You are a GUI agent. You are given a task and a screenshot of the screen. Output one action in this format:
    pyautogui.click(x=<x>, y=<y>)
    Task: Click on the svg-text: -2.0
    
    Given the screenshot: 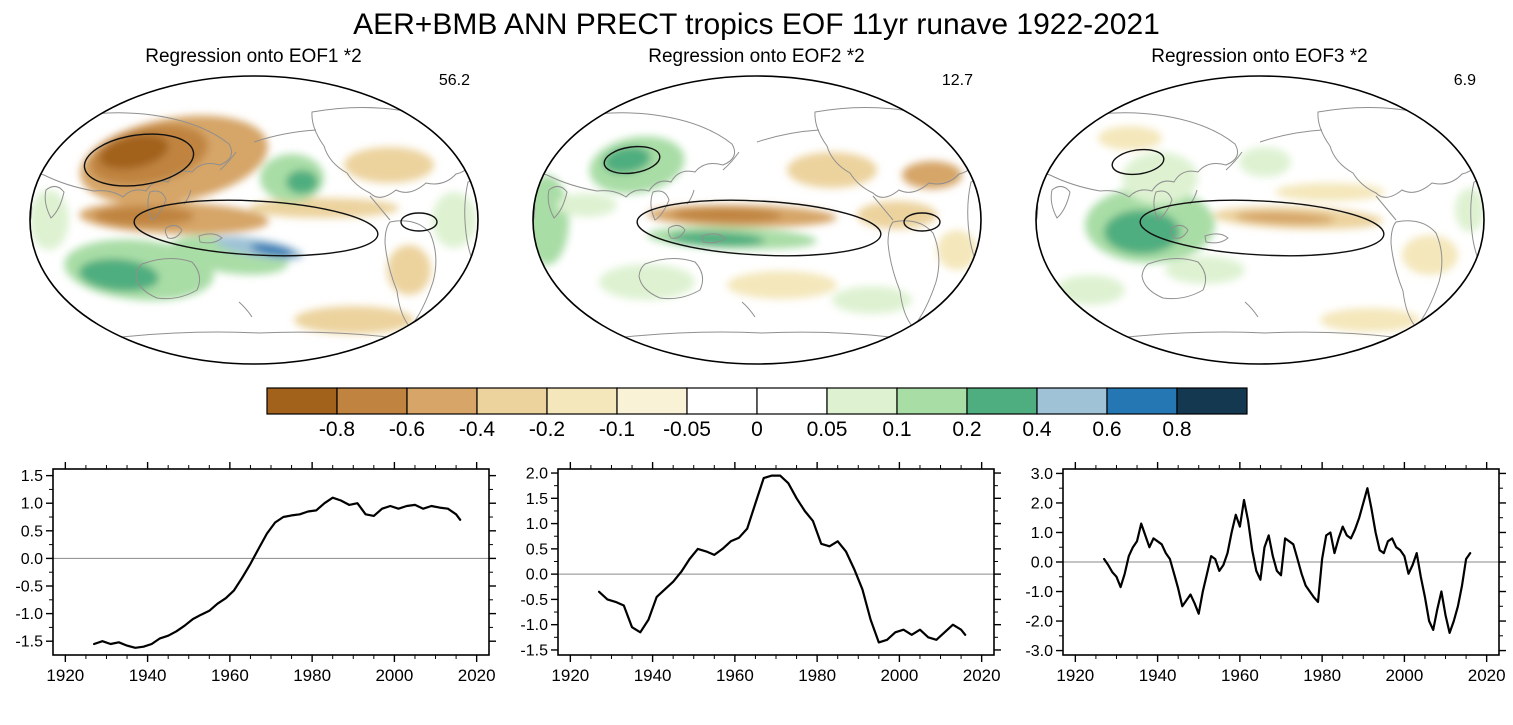 What is the action you would take?
    pyautogui.click(x=1039, y=622)
    